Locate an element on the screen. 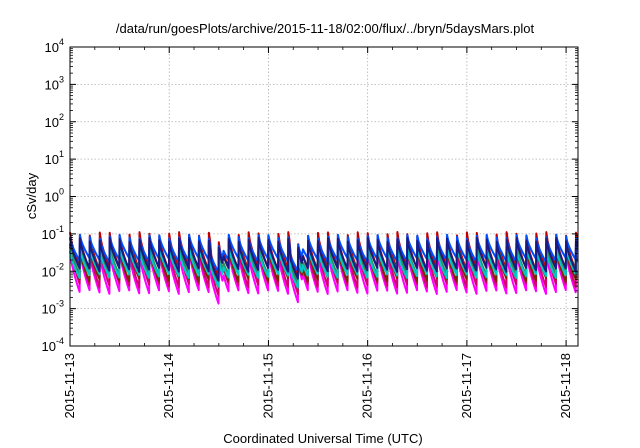  y-tick-label: 10⁻² is located at coordinates (53, 270).